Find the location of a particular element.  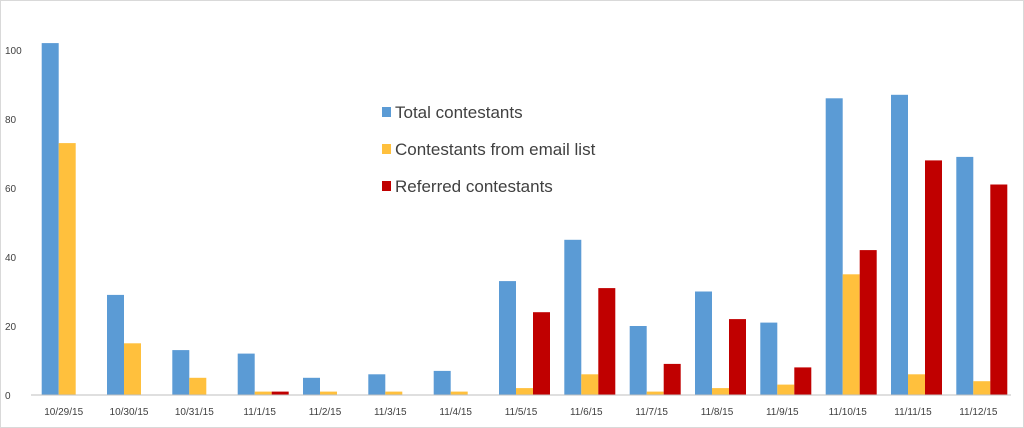

x-tick-label: 11/7/15 is located at coordinates (651, 412).